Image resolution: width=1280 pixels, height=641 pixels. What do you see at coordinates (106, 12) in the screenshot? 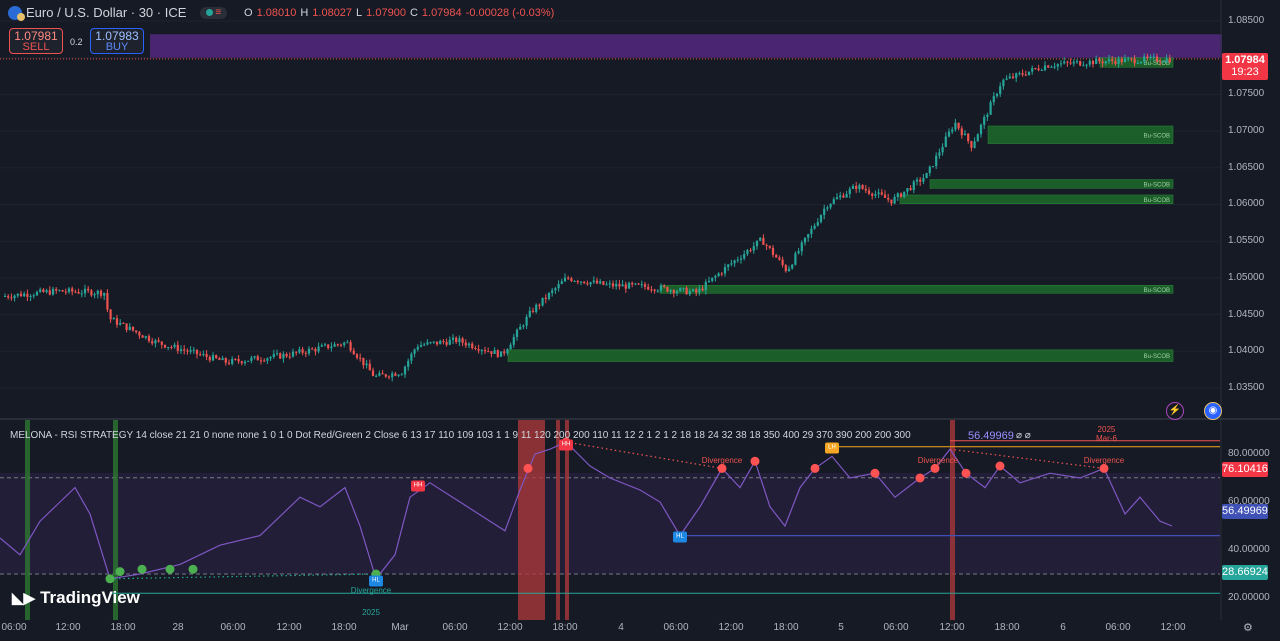
I see `symbol-name: Euro / U.S. Dollar · 30 · ICE` at bounding box center [106, 12].